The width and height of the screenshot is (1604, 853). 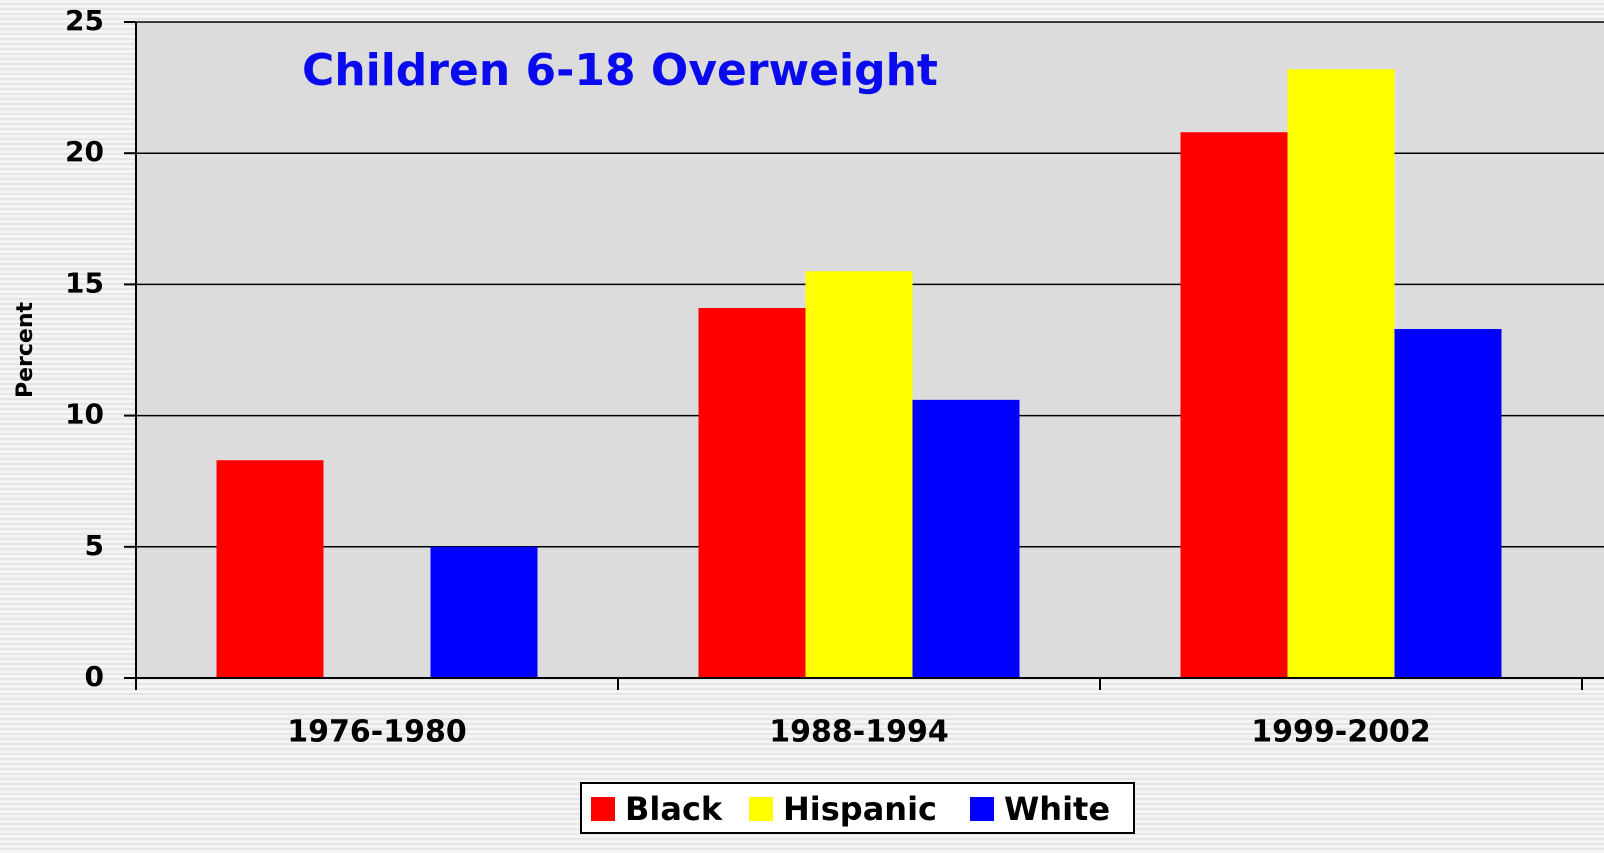 I want to click on y-tick-label: 0, so click(x=94, y=676).